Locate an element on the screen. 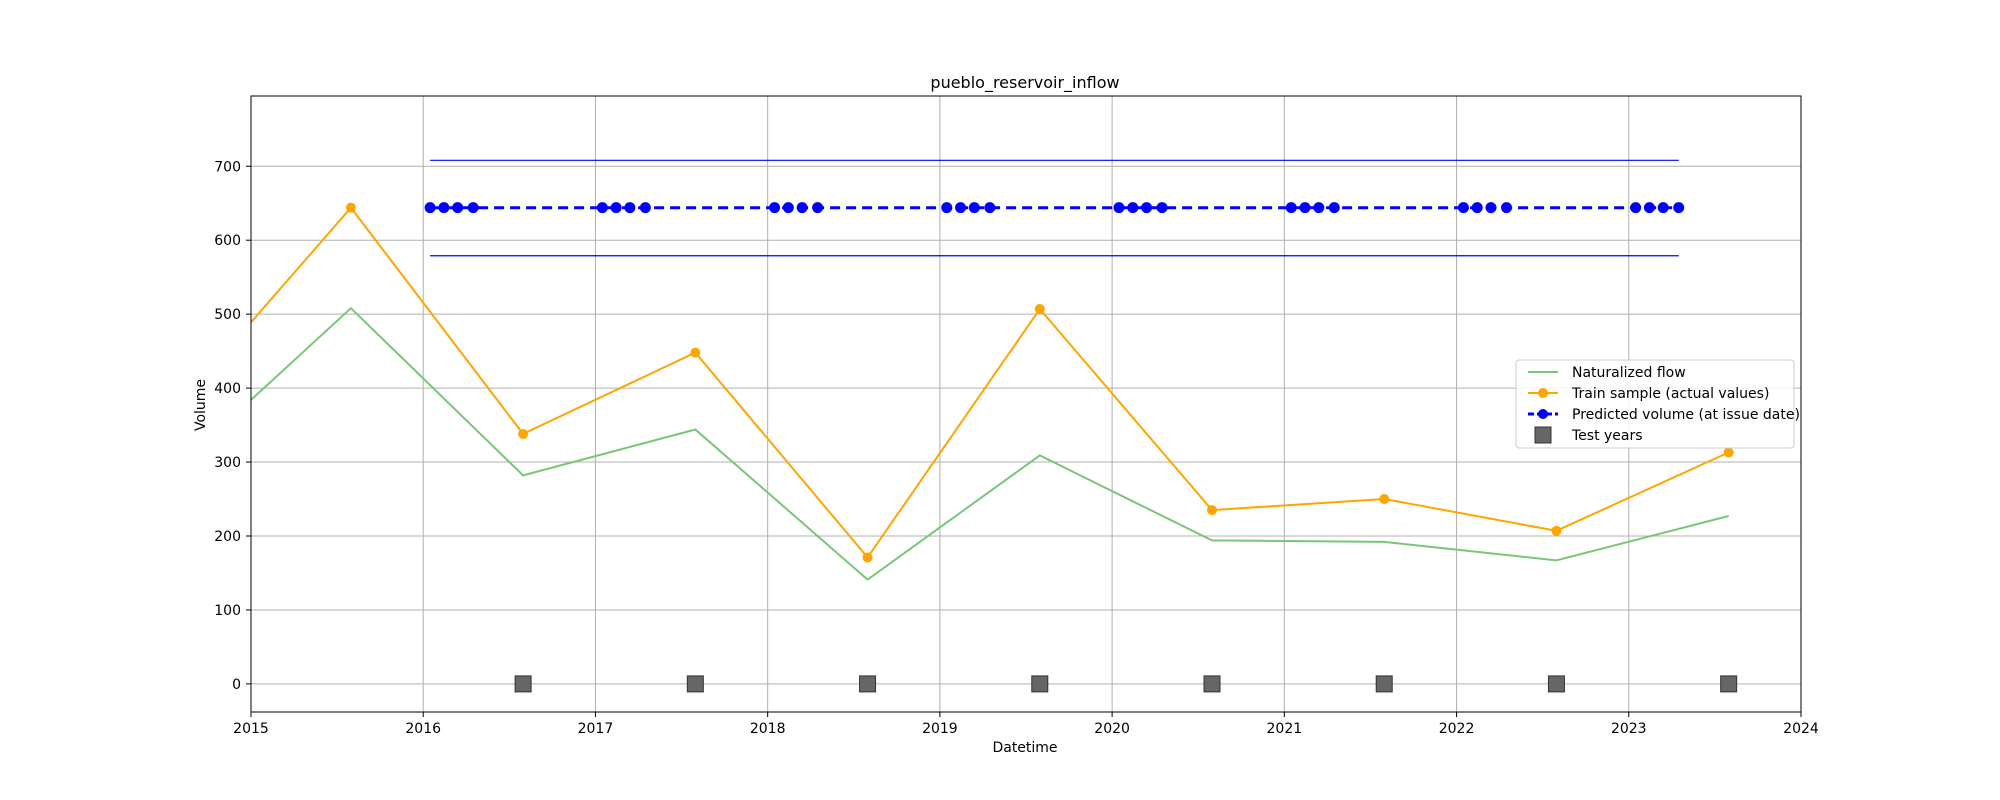 This screenshot has height=800, width=2000. legend-entry: Train sample (actual values) is located at coordinates (1648, 394).